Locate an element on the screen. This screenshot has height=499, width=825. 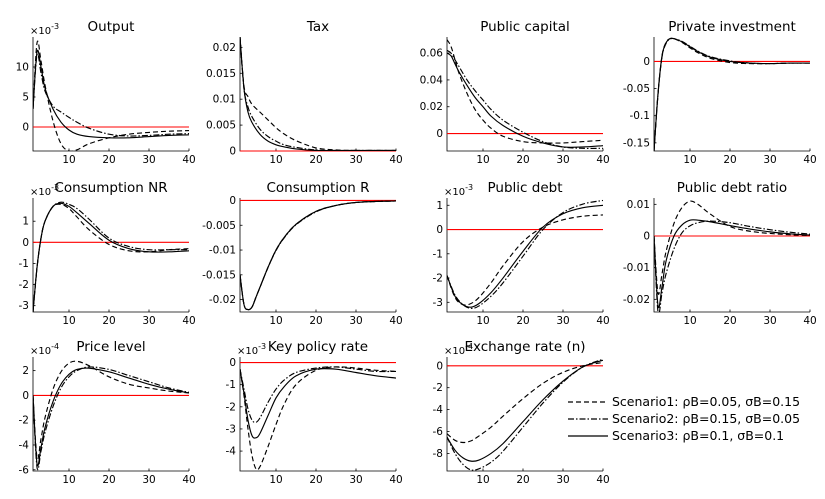
y-tick-label: -0.15 is located at coordinates (636, 143).